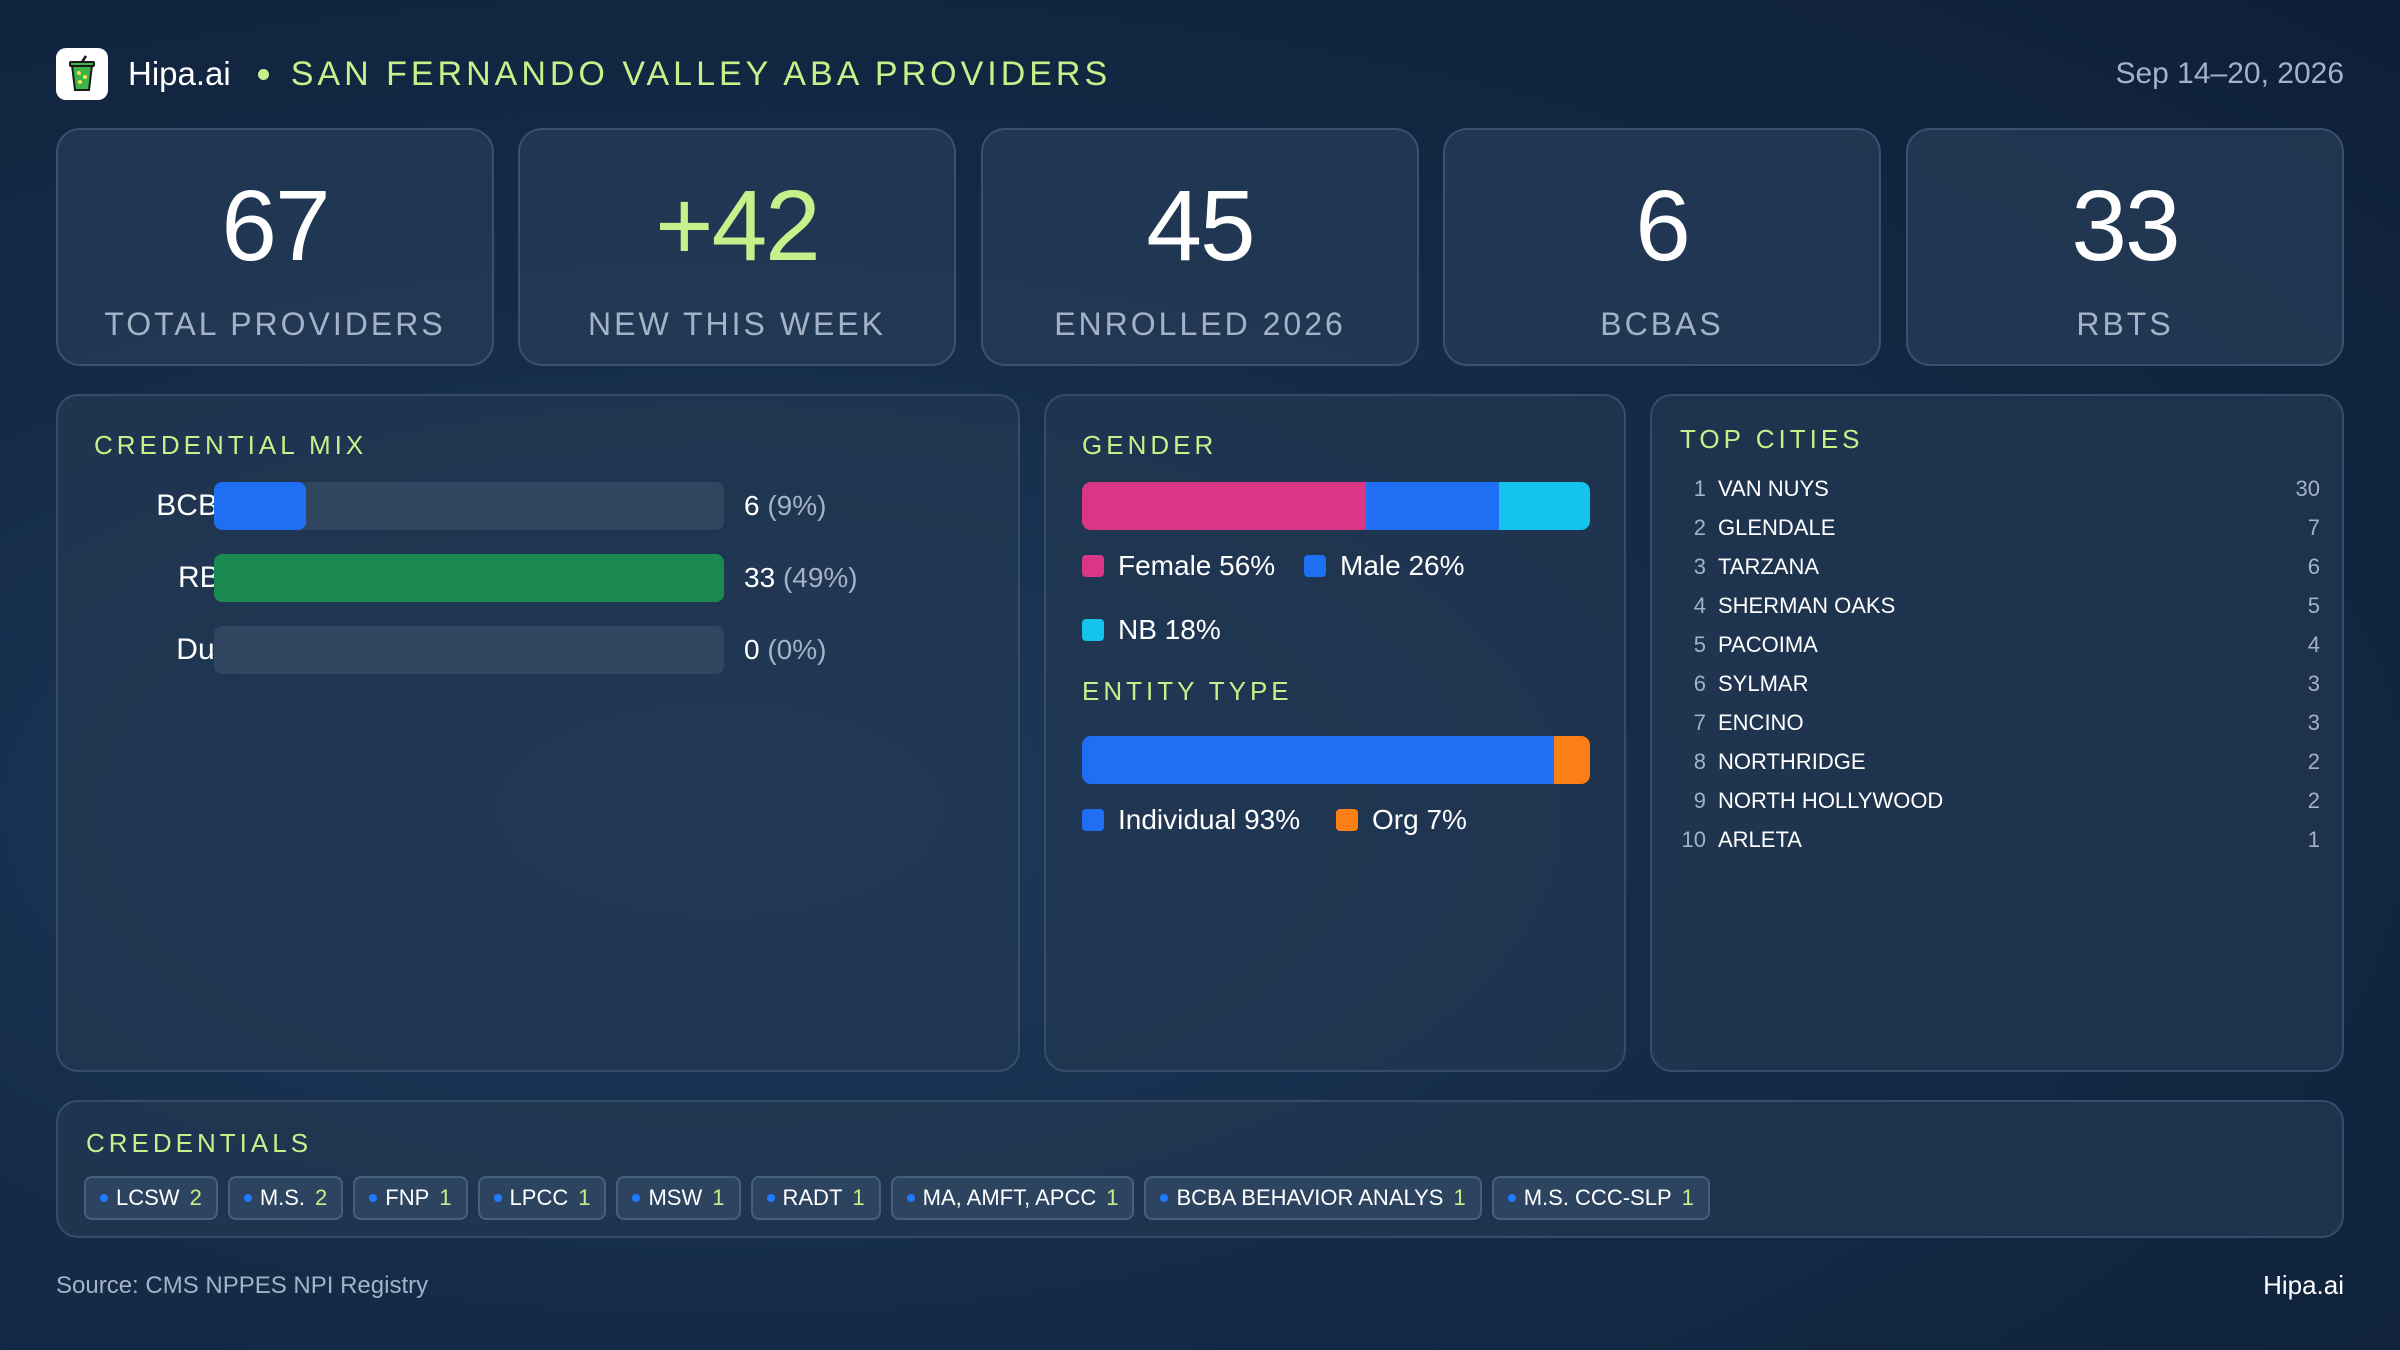  Describe the element at coordinates (1999, 608) in the screenshot. I see `city-row: 4 SHERMAN OAKS 5` at that location.